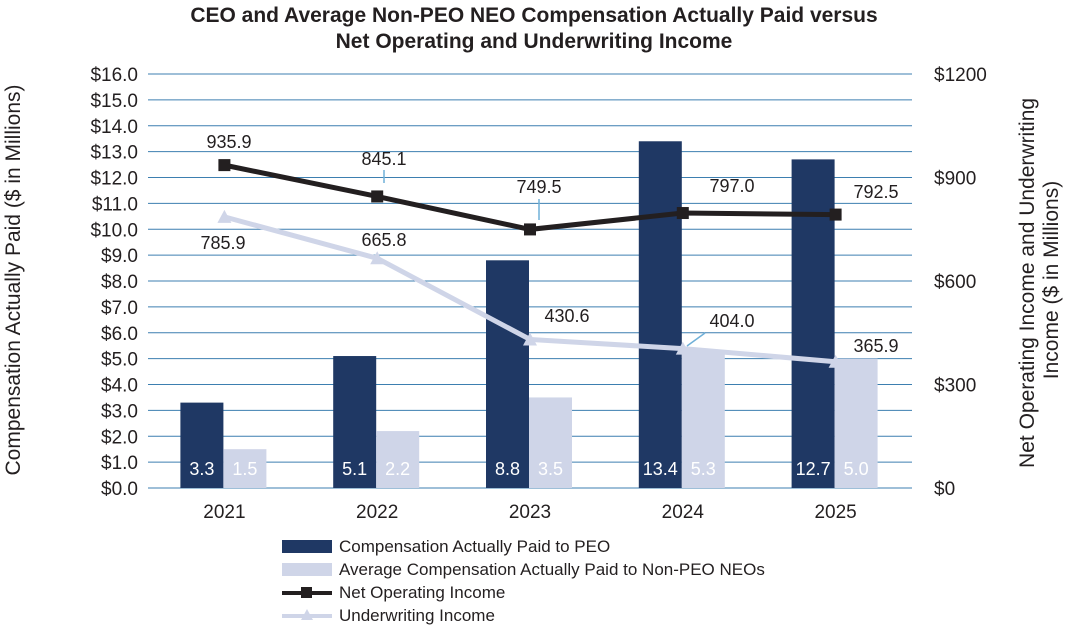 This screenshot has width=1068, height=632. I want to click on bar-label-peo: 12.7, so click(813, 469).